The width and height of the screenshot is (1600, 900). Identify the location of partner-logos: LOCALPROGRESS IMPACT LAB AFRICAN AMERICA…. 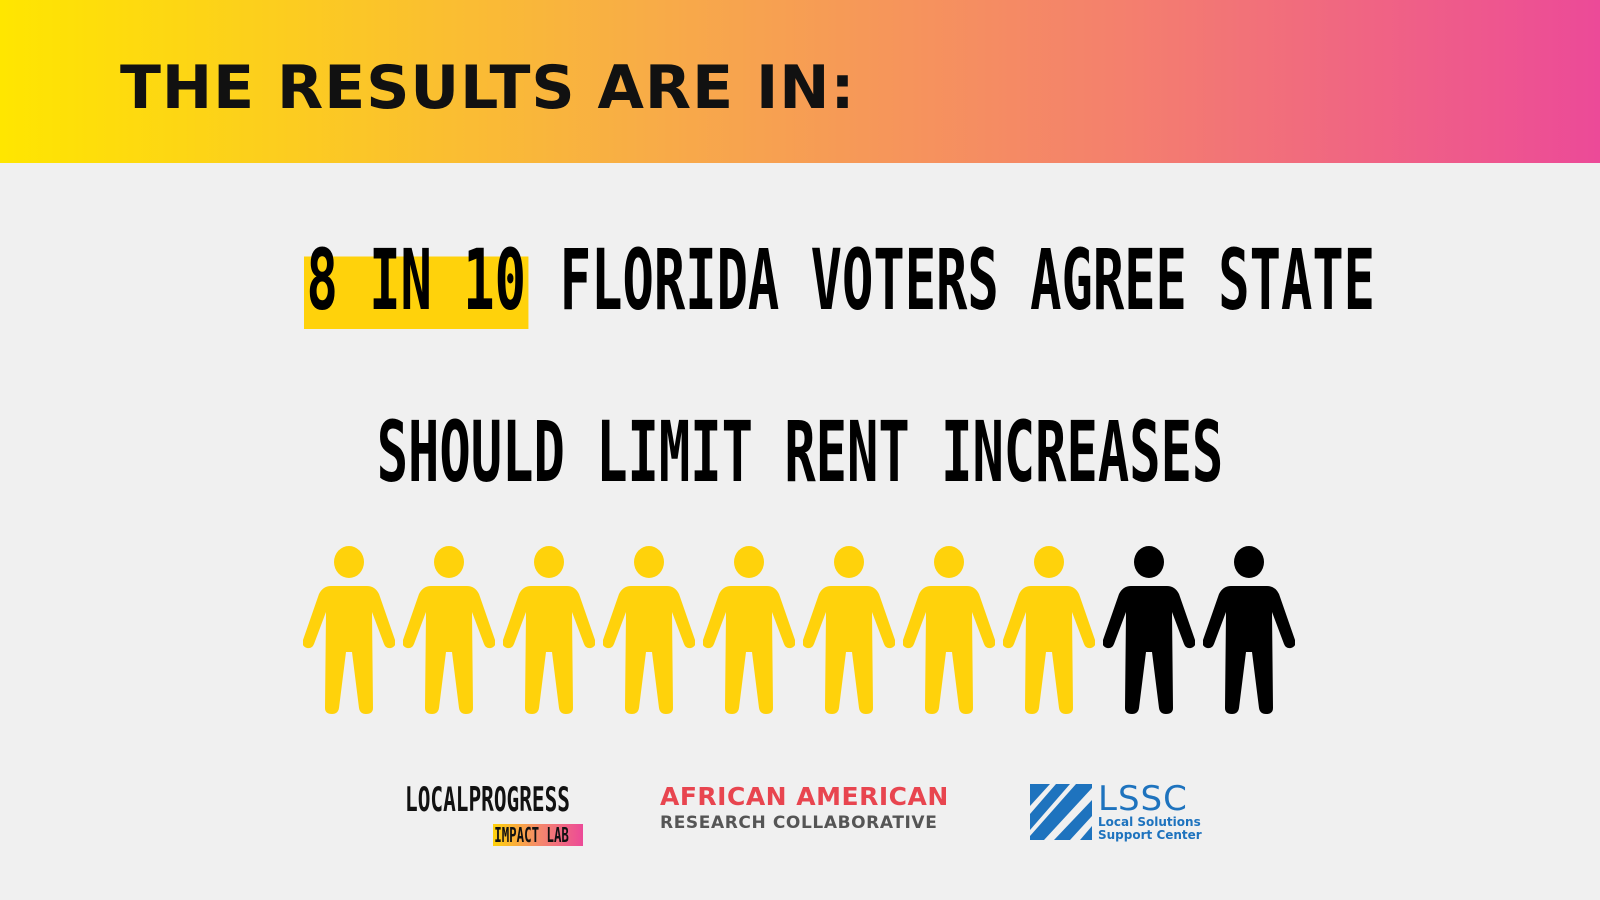
(800, 820).